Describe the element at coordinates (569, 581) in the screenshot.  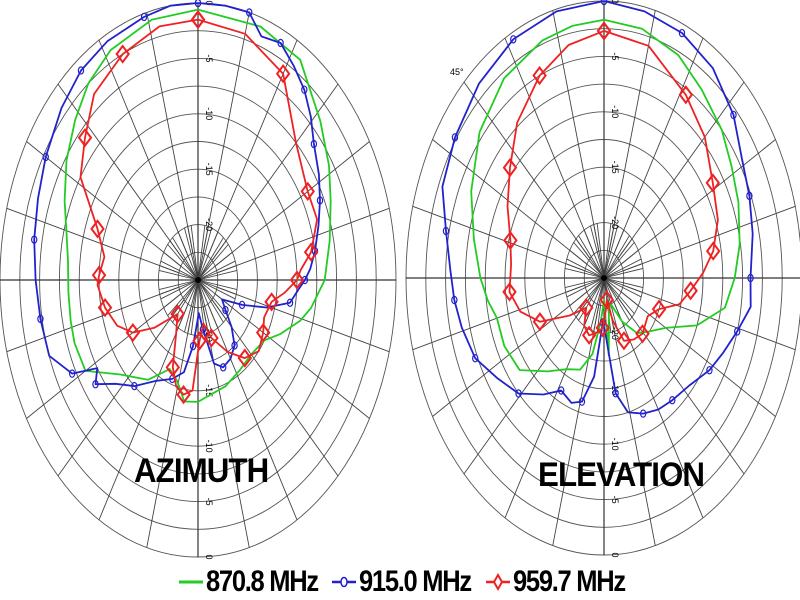
I see `legend-label: 959.7 MHz` at that location.